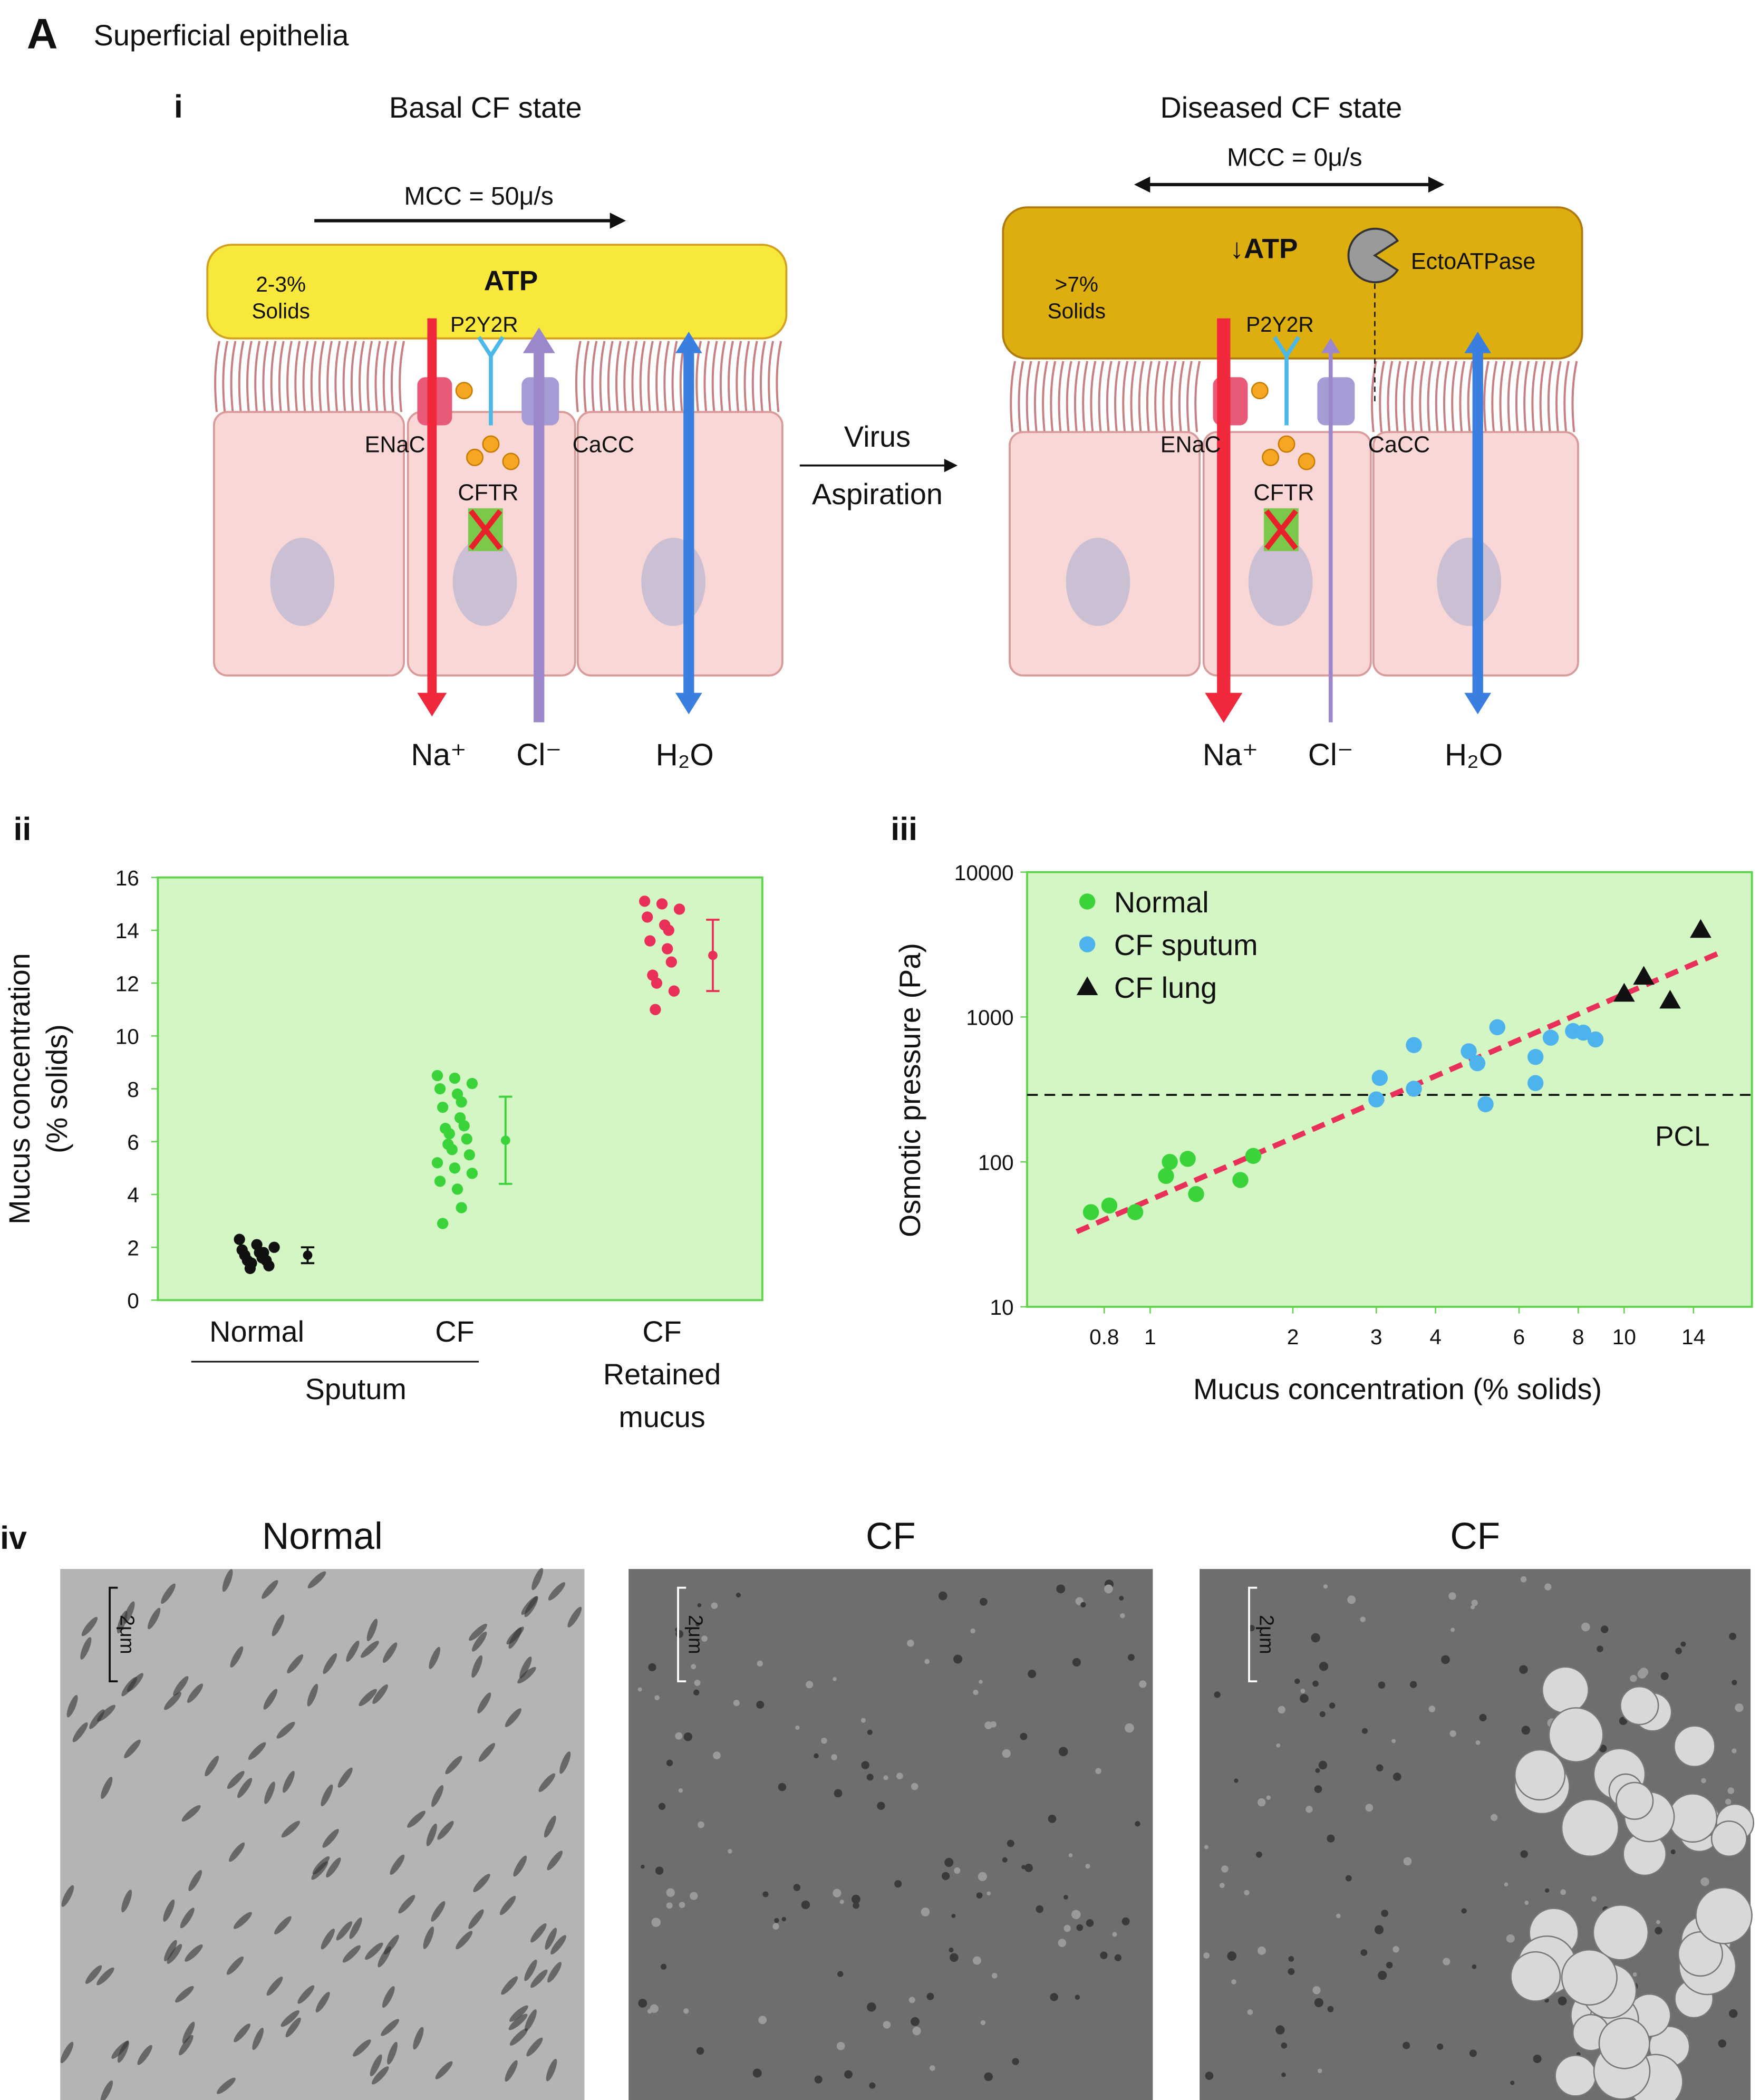 This screenshot has height=2100, width=1760. I want to click on y-tick-label: 12, so click(127, 984).